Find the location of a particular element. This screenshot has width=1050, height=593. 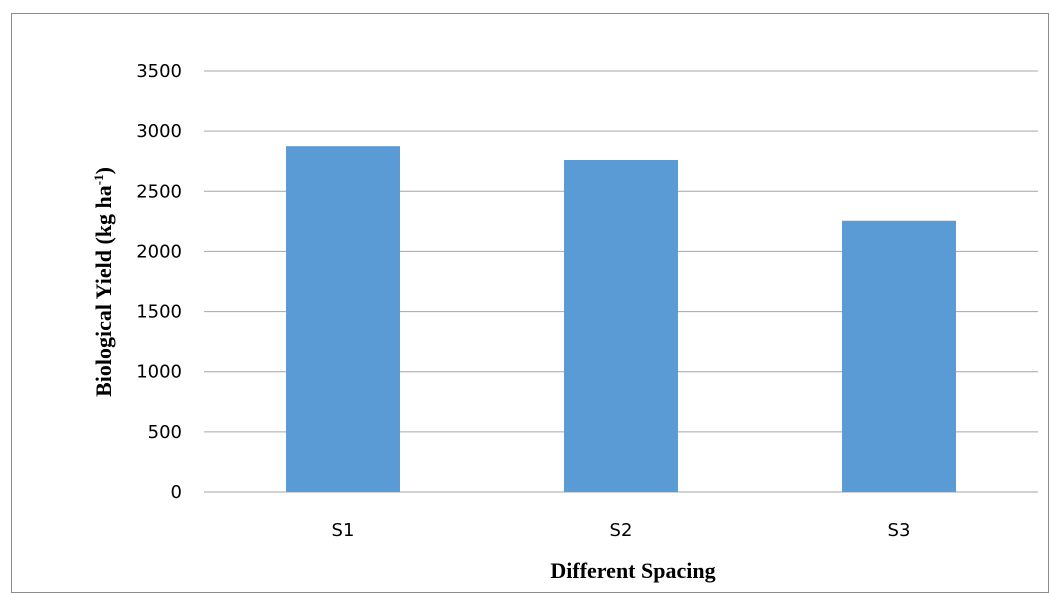

y-axis-title-superscript: -1 is located at coordinates (98, 179).